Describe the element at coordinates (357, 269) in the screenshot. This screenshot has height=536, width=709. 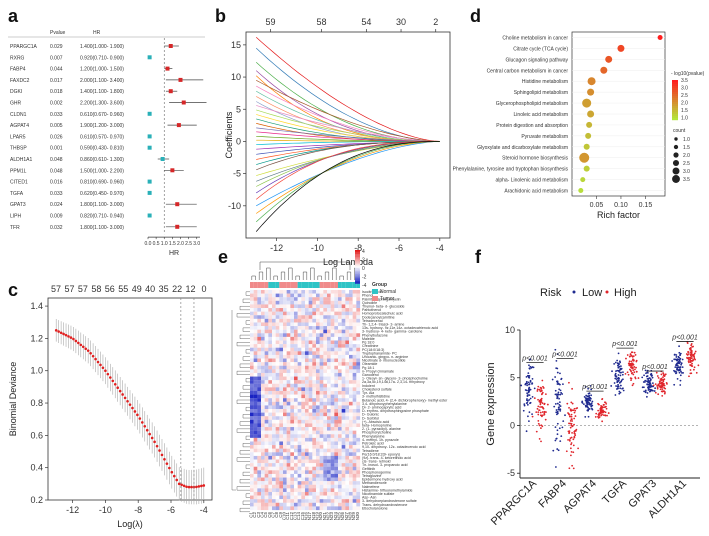
I see `colorbar-swatch` at that location.